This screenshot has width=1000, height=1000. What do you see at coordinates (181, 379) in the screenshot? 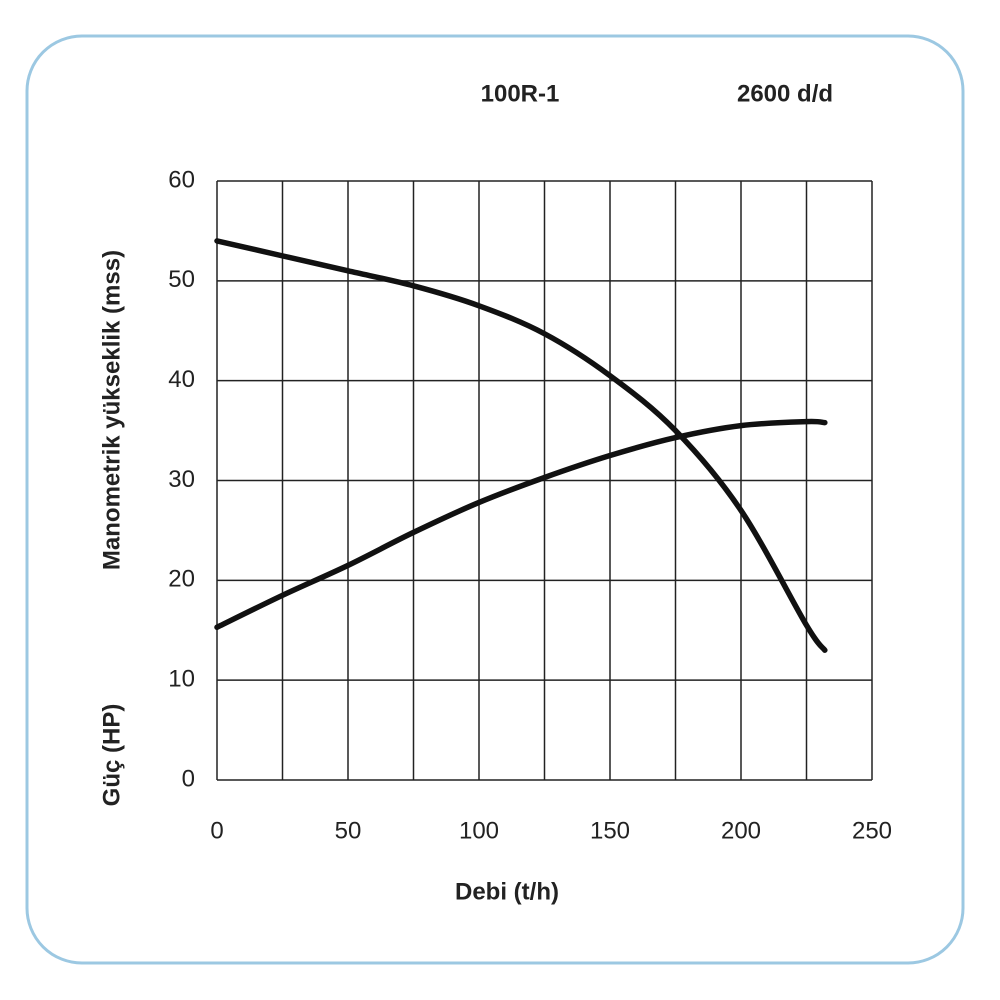
I see `y-tick-label: 40` at bounding box center [181, 379].